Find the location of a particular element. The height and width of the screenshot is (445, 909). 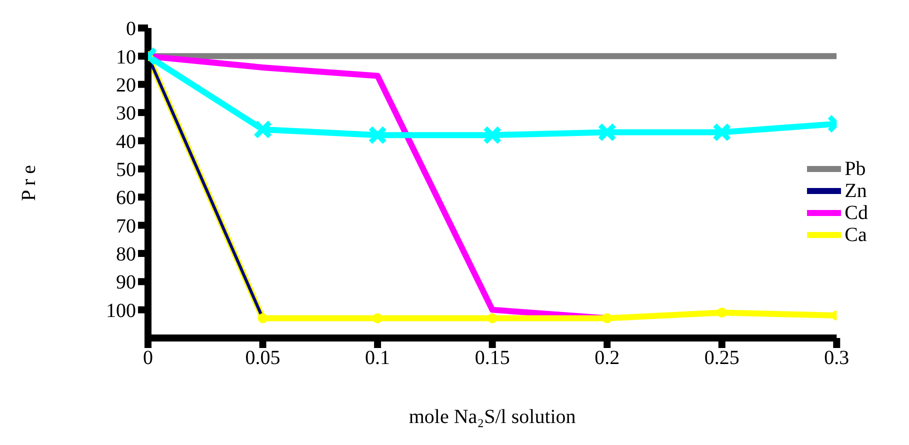

y-tick-label: 30 is located at coordinates (126, 113).